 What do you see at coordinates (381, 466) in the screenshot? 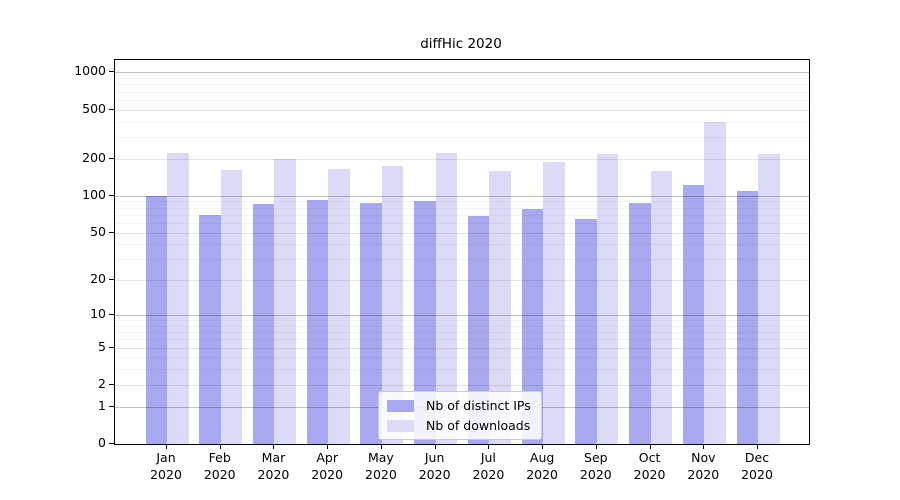
I see `x-tick-label-may: May 2020` at bounding box center [381, 466].